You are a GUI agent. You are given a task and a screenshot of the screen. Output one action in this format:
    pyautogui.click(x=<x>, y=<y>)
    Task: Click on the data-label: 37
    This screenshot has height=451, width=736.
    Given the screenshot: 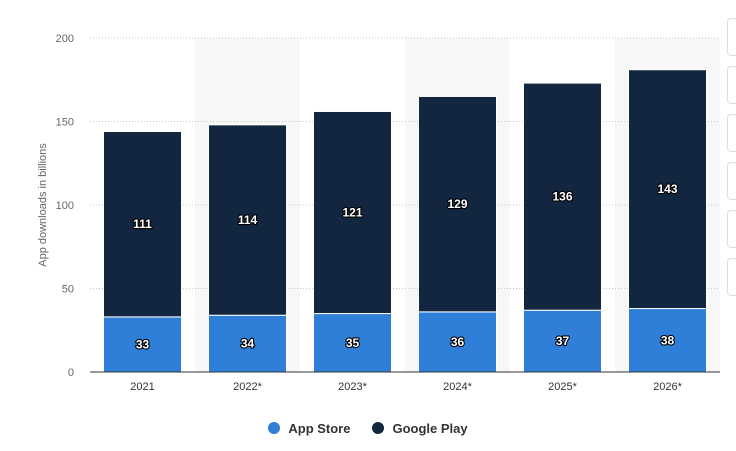 What is the action you would take?
    pyautogui.click(x=563, y=341)
    